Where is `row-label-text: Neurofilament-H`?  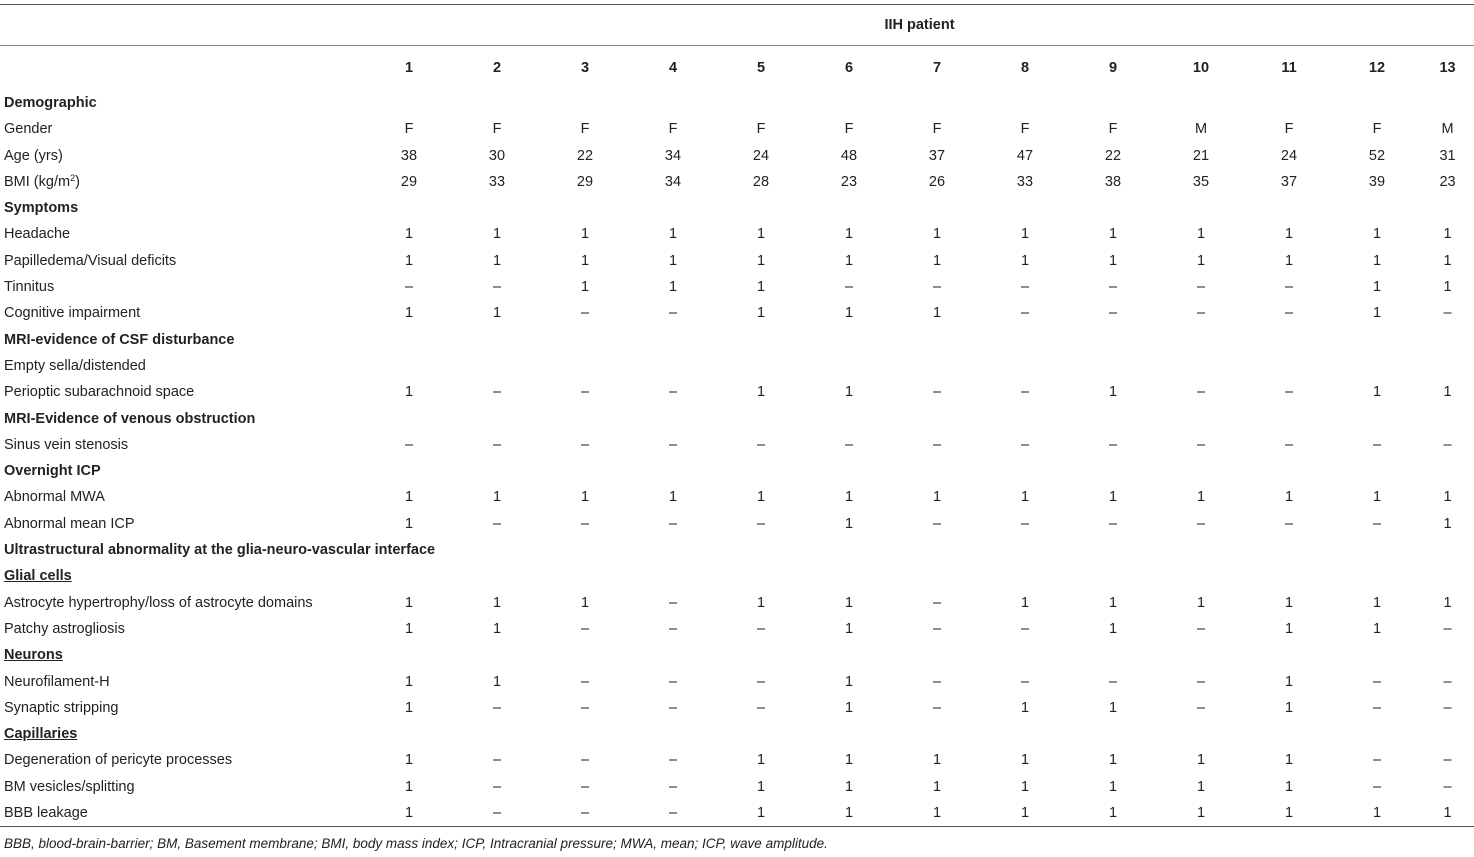 row-label-text: Neurofilament-H is located at coordinates (57, 681).